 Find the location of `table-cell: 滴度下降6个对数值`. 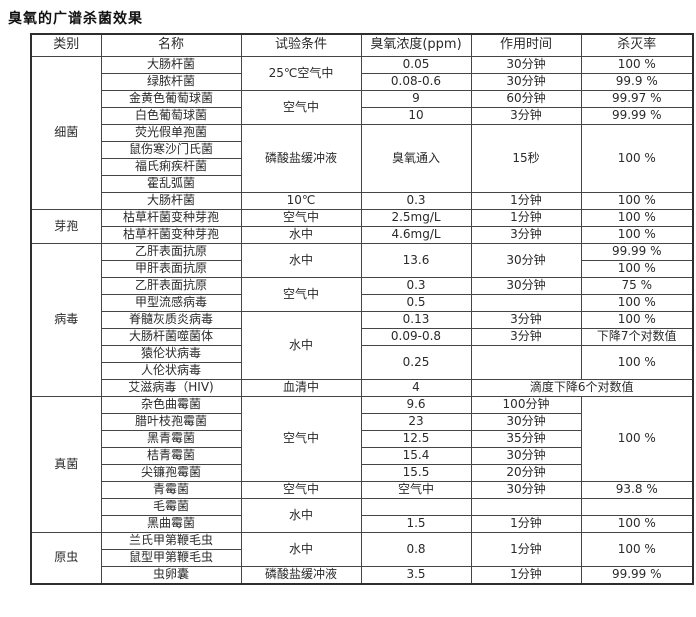

table-cell: 滴度下降6个对数值 is located at coordinates (582, 388).